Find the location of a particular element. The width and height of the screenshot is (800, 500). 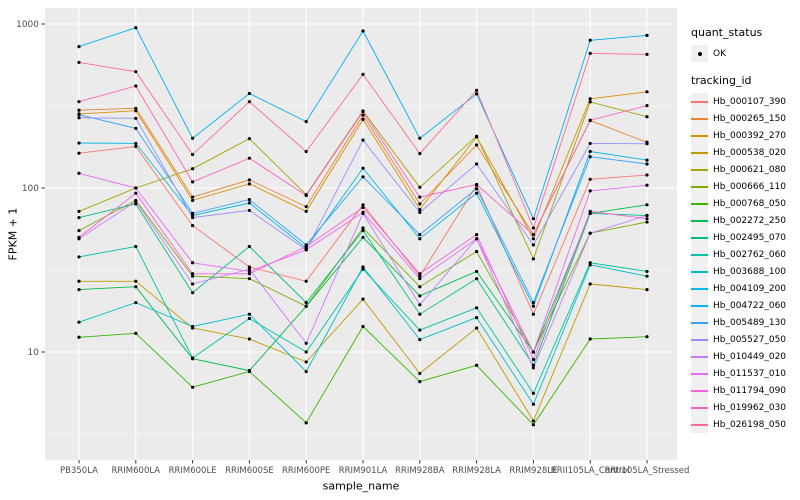

legend-point-swatch is located at coordinates (699, 53).